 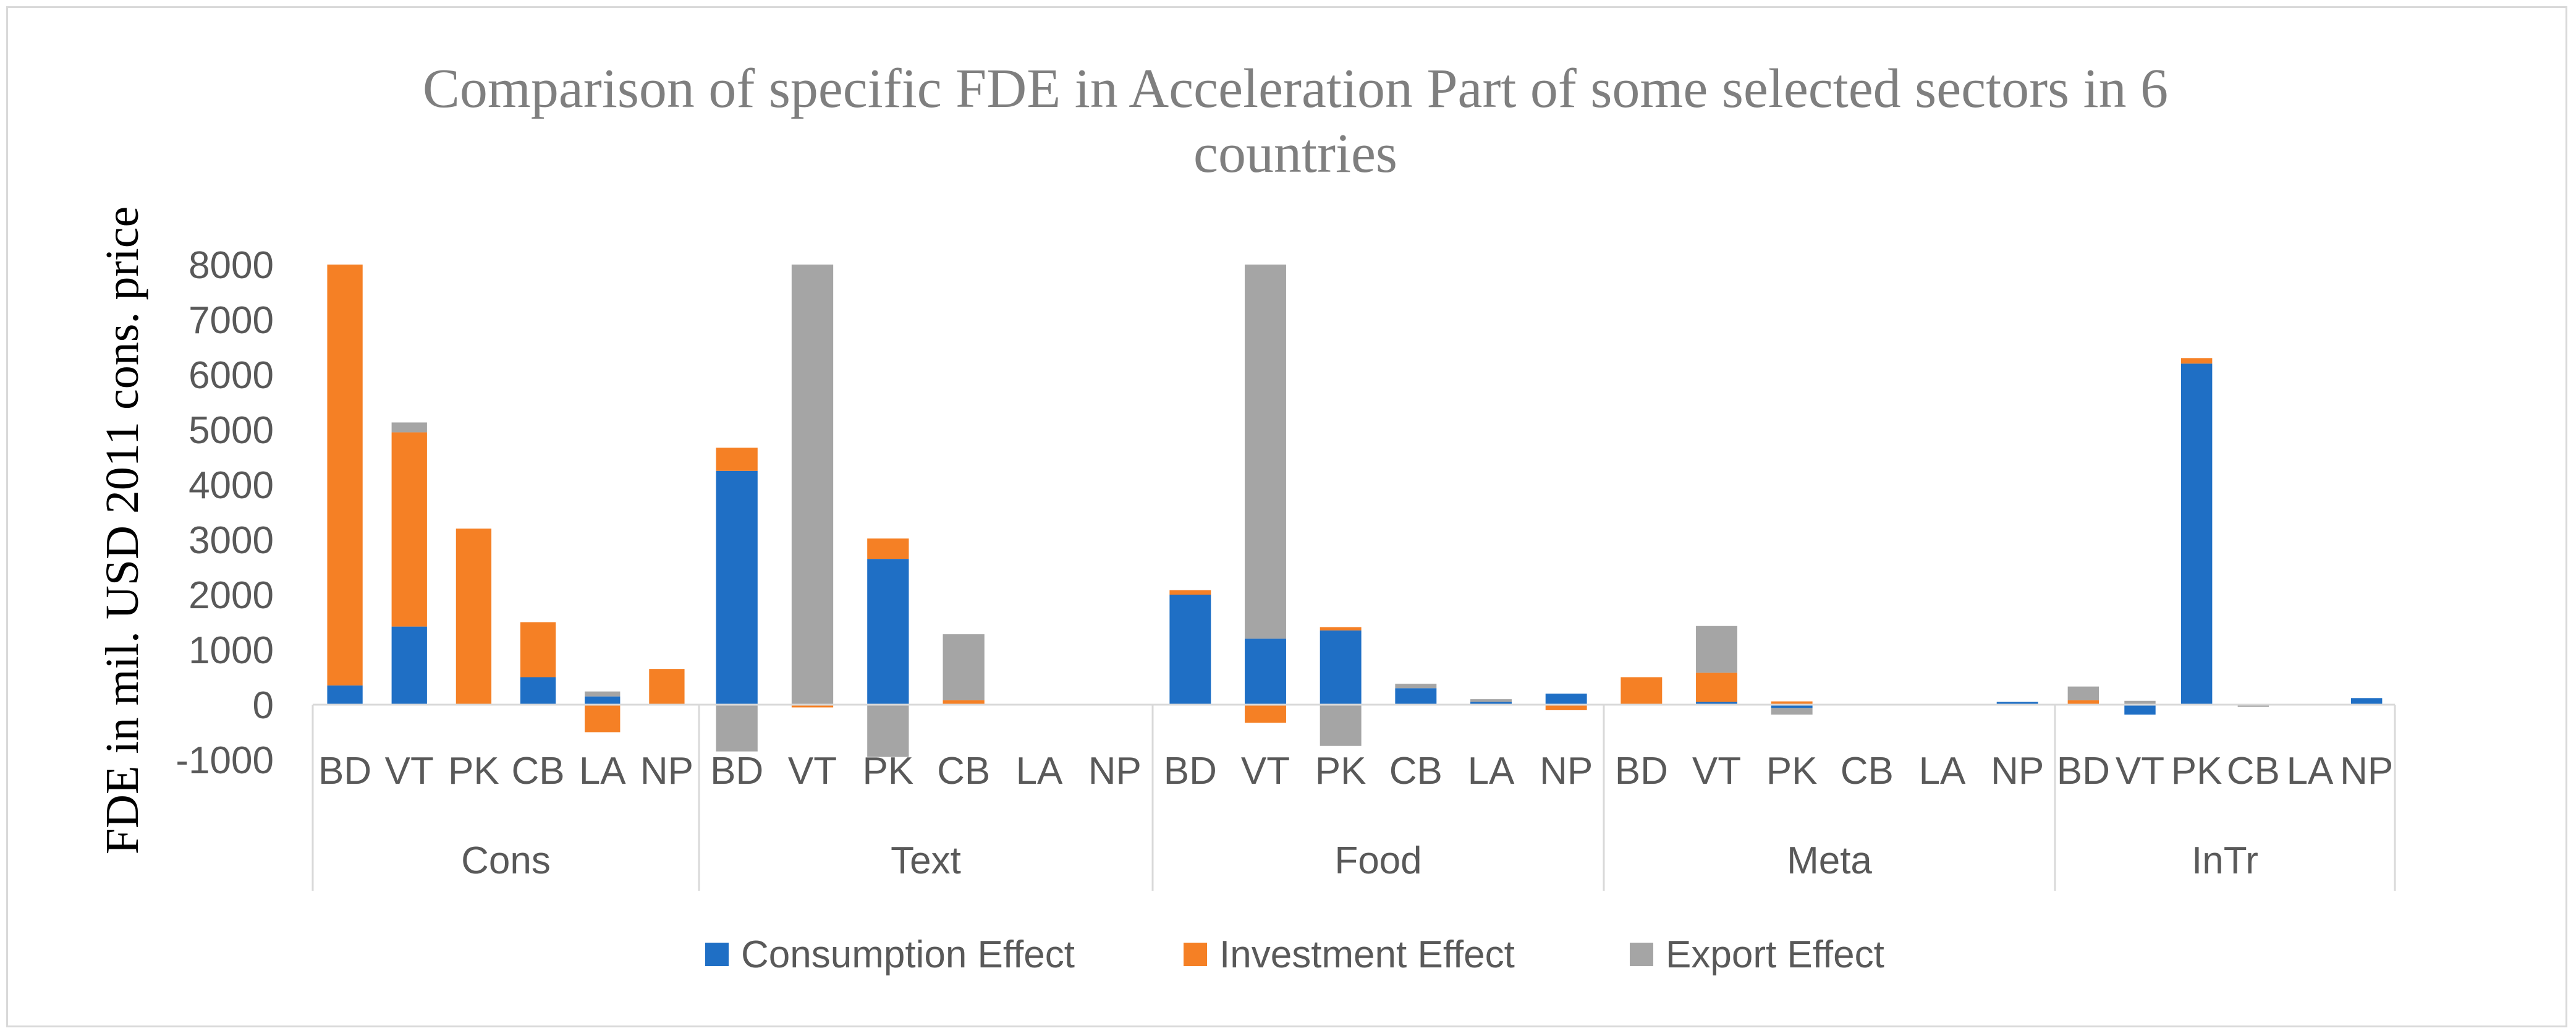 What do you see at coordinates (1367, 954) in the screenshot?
I see `legend-label: Investment Effect` at bounding box center [1367, 954].